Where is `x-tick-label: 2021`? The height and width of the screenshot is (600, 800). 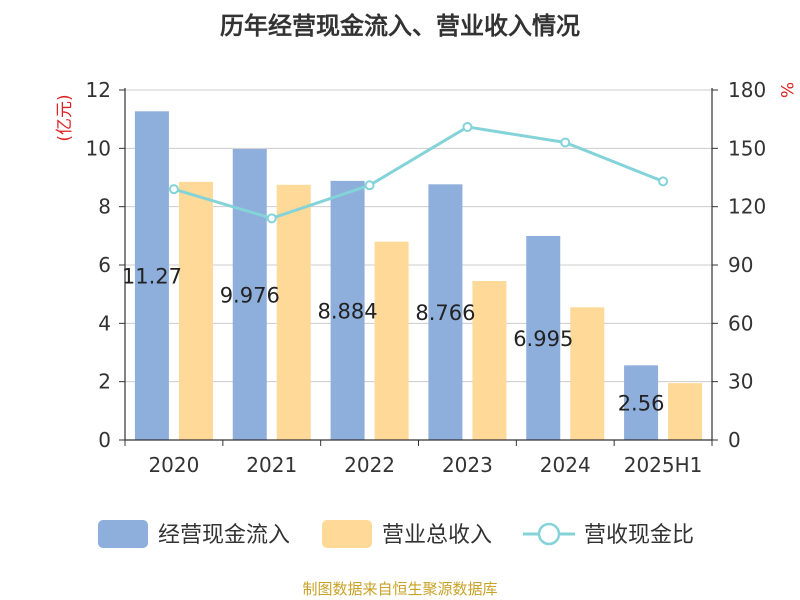 x-tick-label: 2021 is located at coordinates (271, 465).